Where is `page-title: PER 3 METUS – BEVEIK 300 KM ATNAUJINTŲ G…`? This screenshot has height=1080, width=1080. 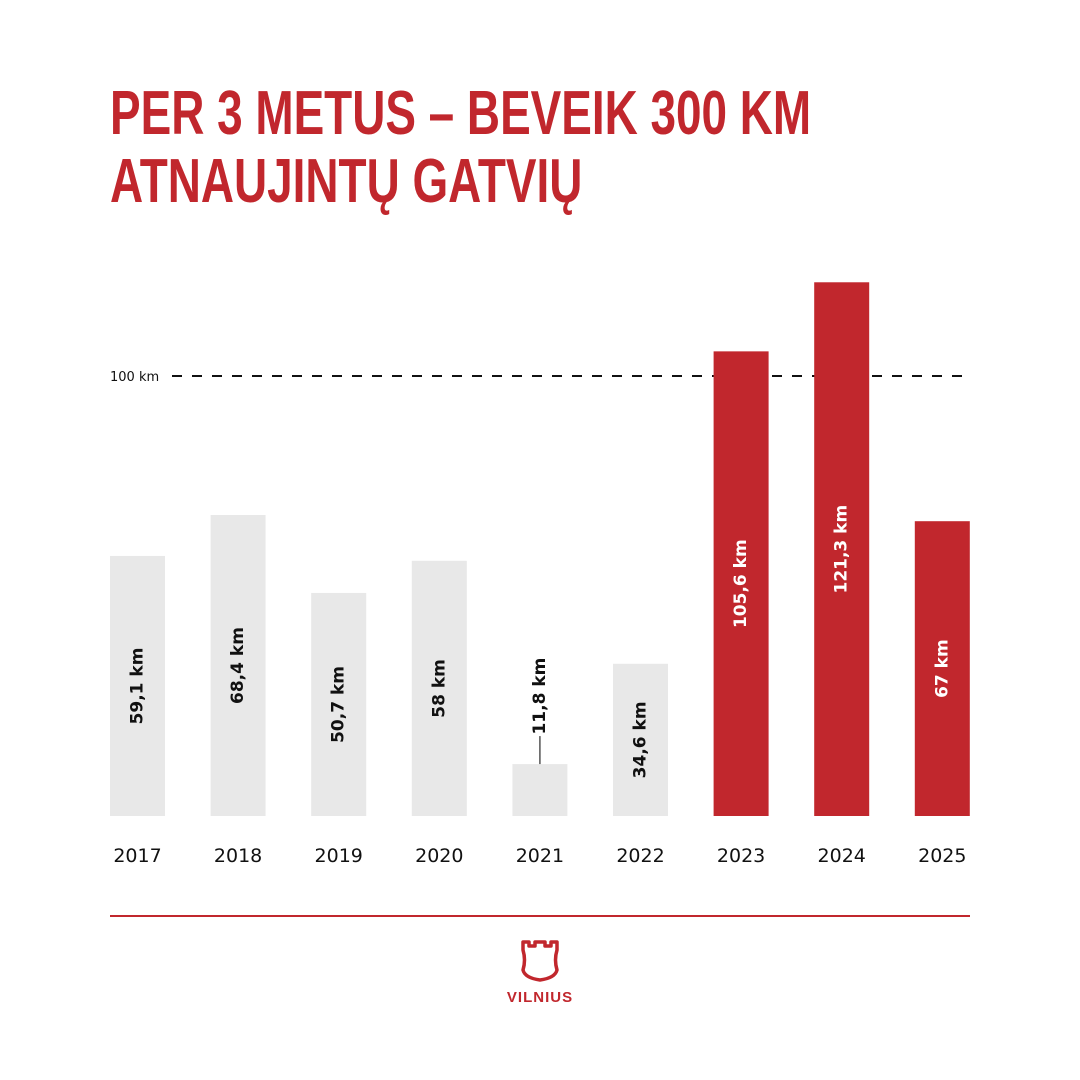
page-title: PER 3 METUS – BEVEIK 300 KM ATNAUJINTŲ G… is located at coordinates (584, 148).